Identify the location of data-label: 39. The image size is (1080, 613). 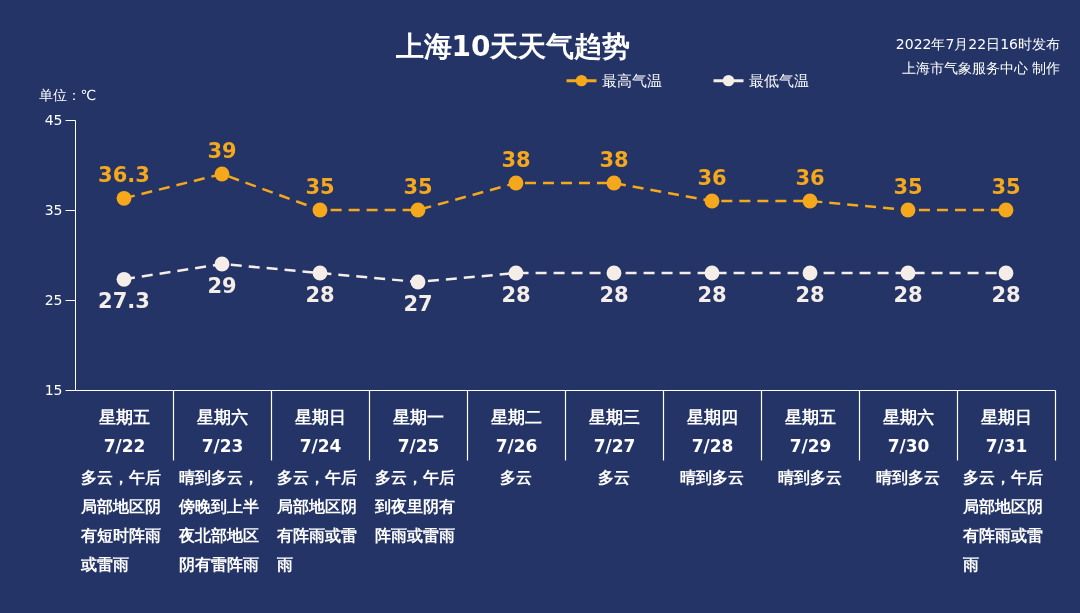
(222, 151).